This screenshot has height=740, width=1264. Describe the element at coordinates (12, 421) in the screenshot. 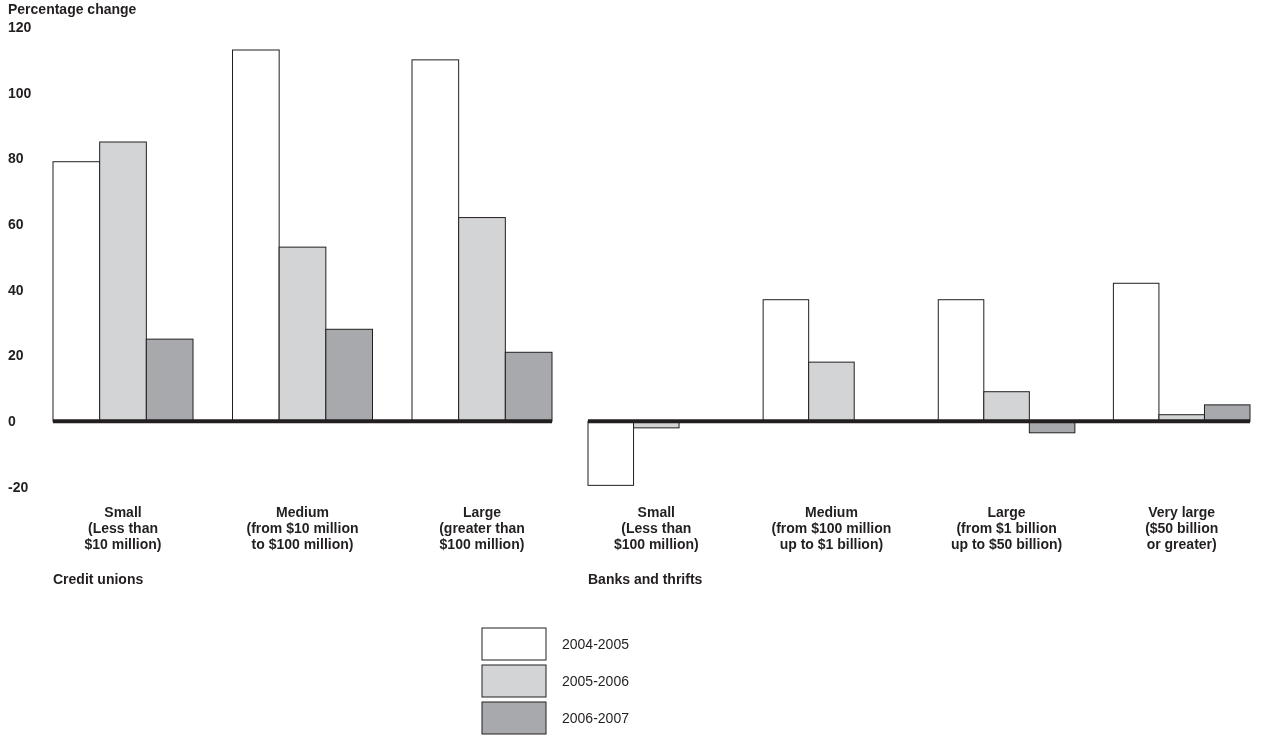

I see `y-tick-label: 0` at that location.